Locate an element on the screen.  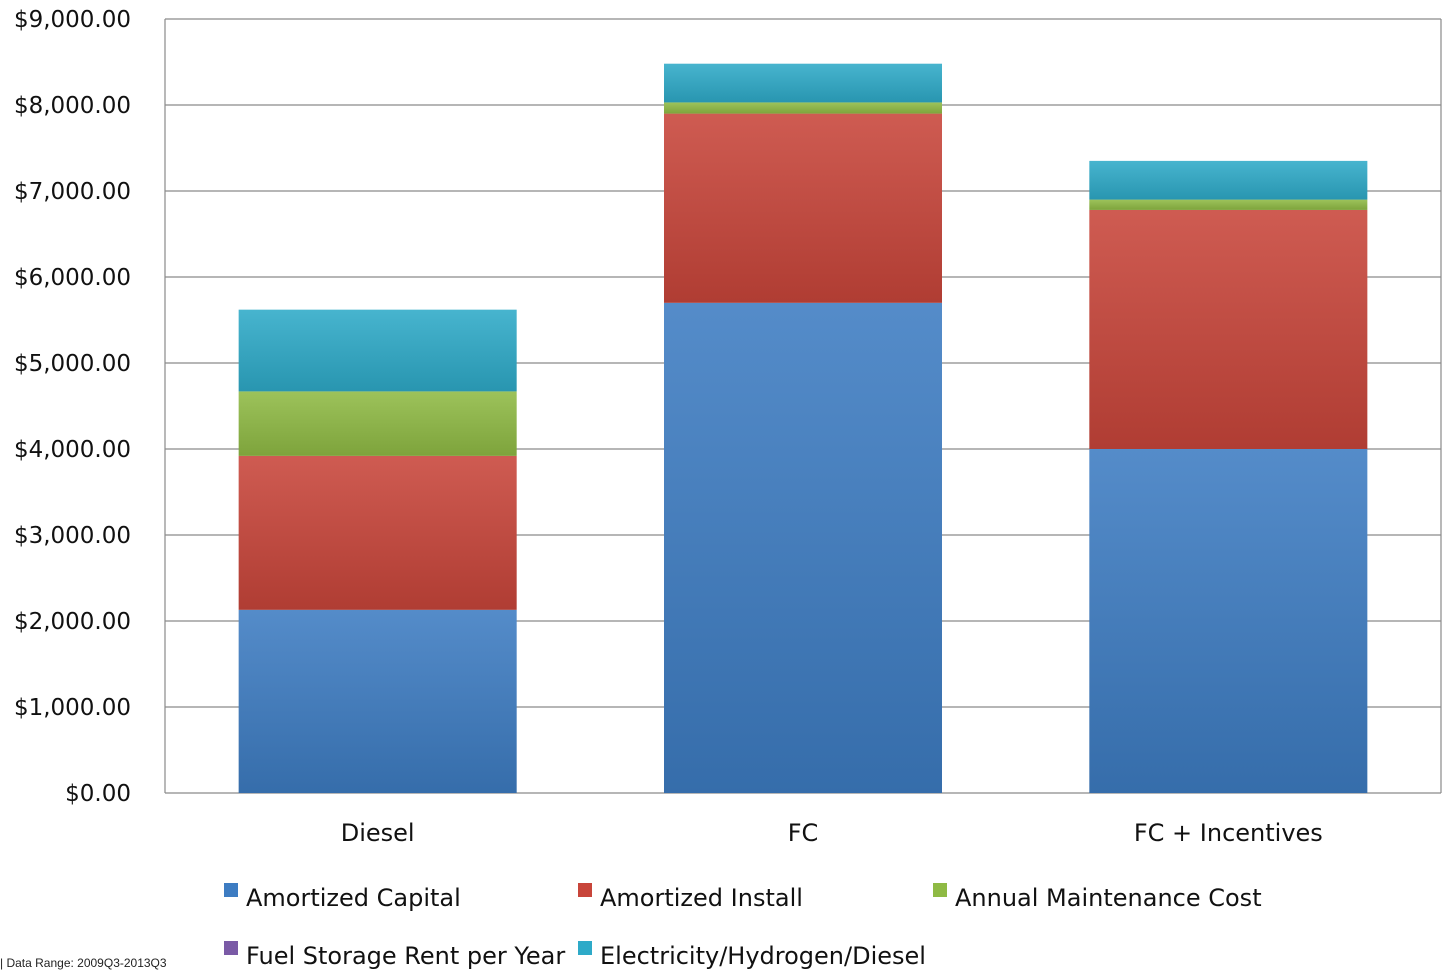
legend-label: Amortized Install is located at coordinates (701, 898).